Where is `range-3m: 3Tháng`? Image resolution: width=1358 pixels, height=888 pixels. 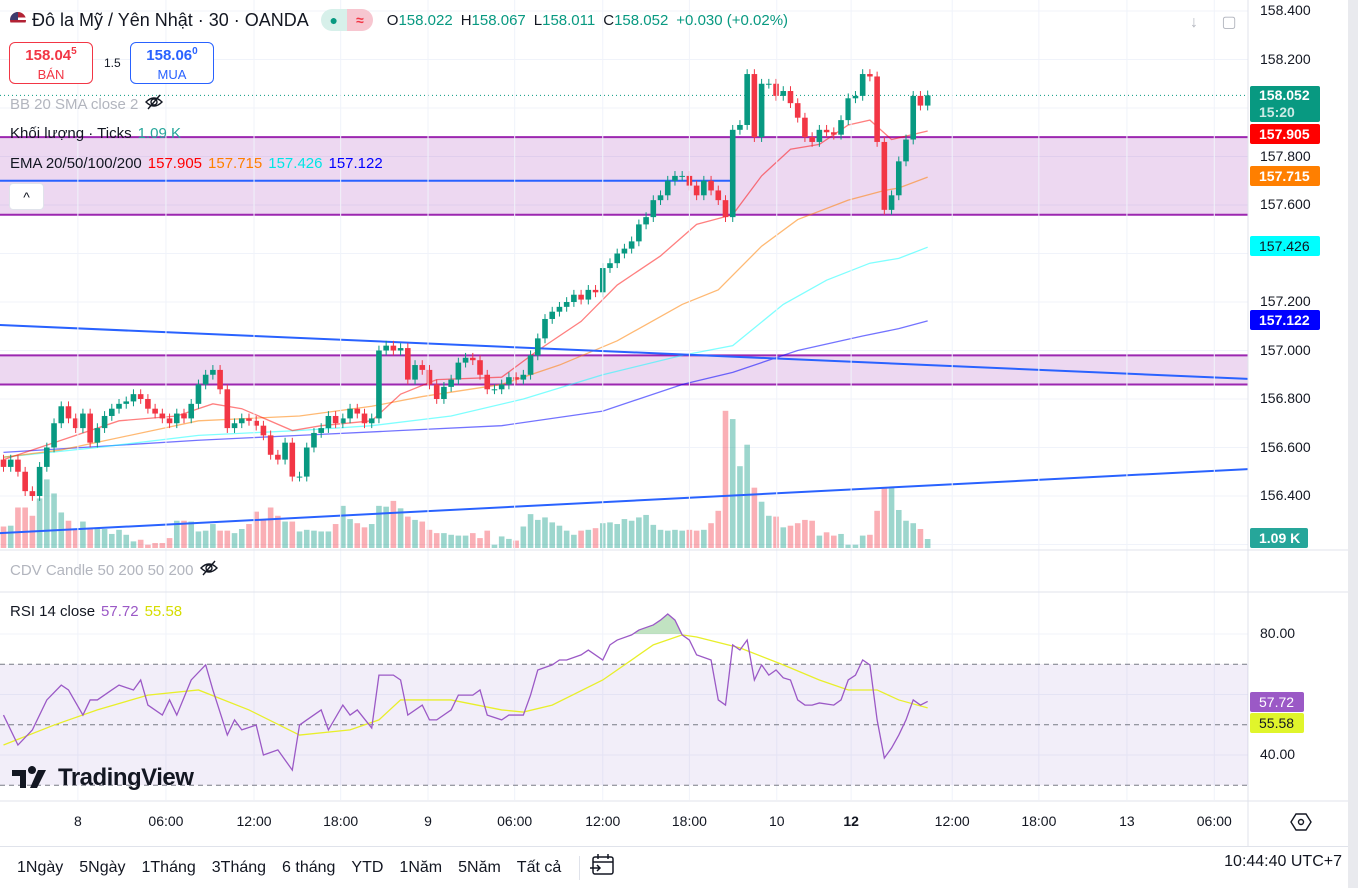 range-3m: 3Tháng is located at coordinates (239, 867).